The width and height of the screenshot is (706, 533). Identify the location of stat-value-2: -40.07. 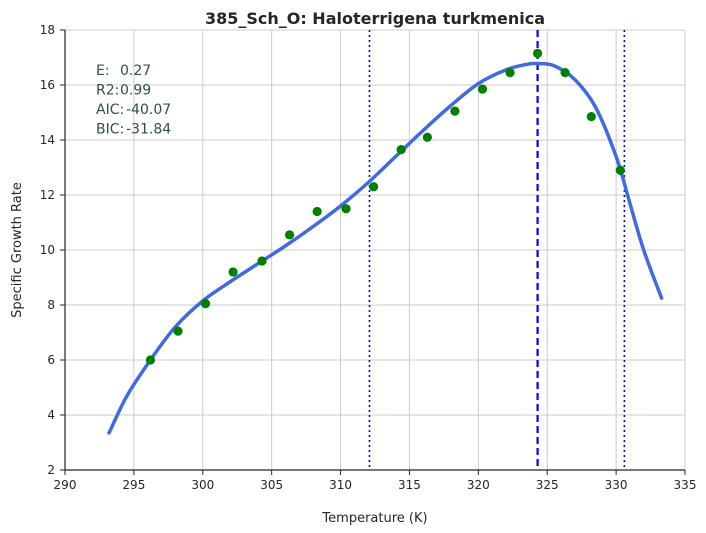
(148, 110).